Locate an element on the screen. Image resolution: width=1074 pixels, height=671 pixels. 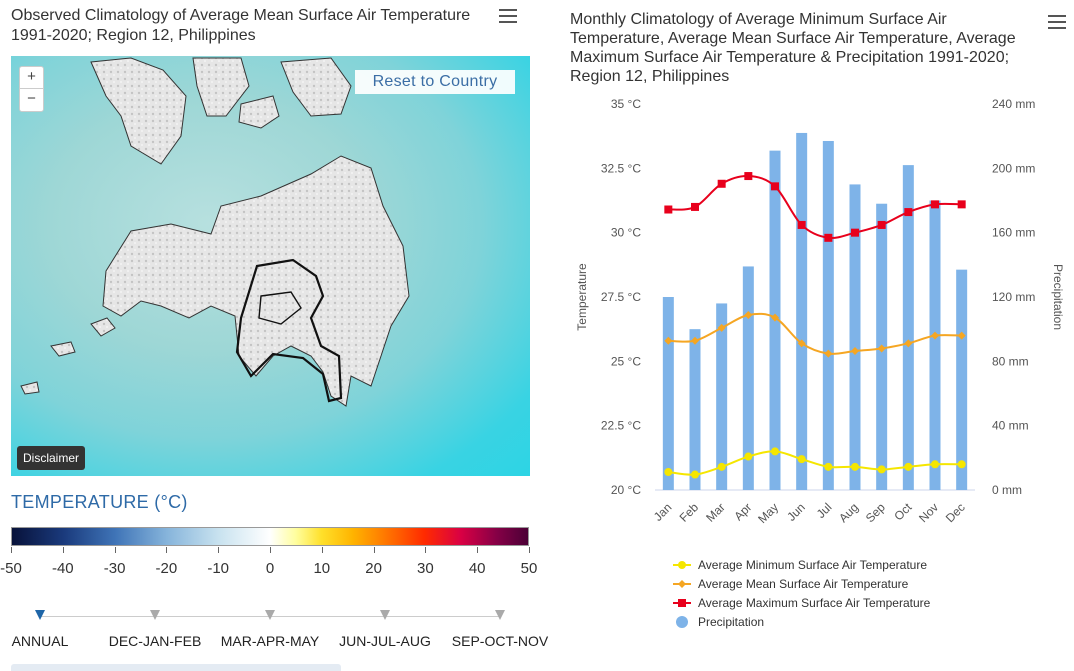
colorbar-tick-label: 20 is located at coordinates (373, 568).